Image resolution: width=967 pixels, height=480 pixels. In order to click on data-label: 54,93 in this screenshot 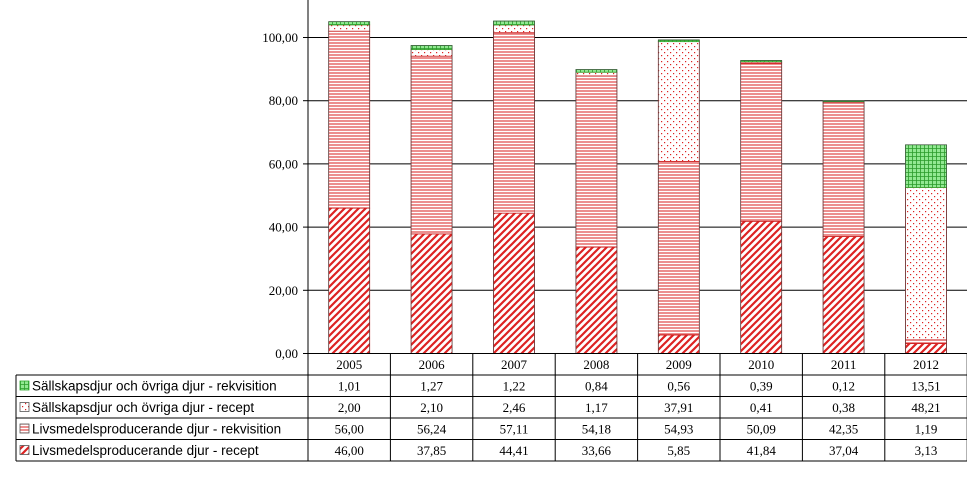, I will do `click(678, 429)`.